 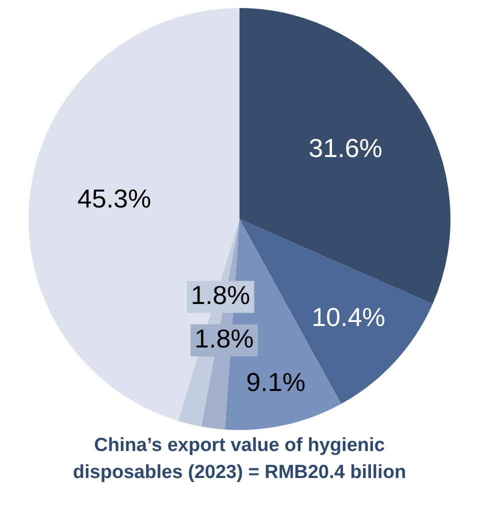 What do you see at coordinates (345, 148) in the screenshot?
I see `data-label: 31.6%` at bounding box center [345, 148].